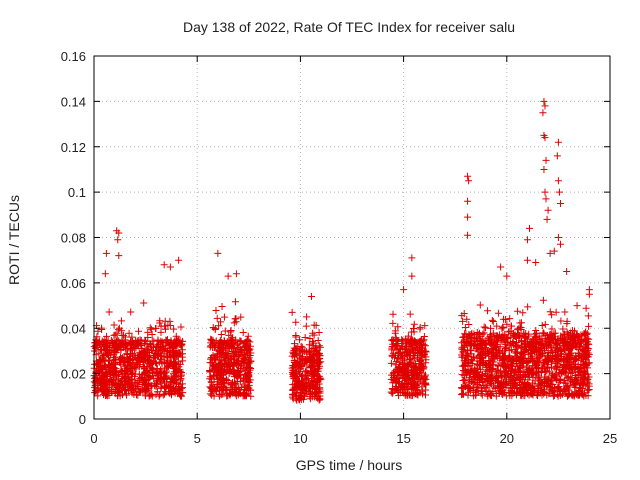  Describe the element at coordinates (610, 438) in the screenshot. I see `x-tick-label: 25` at that location.